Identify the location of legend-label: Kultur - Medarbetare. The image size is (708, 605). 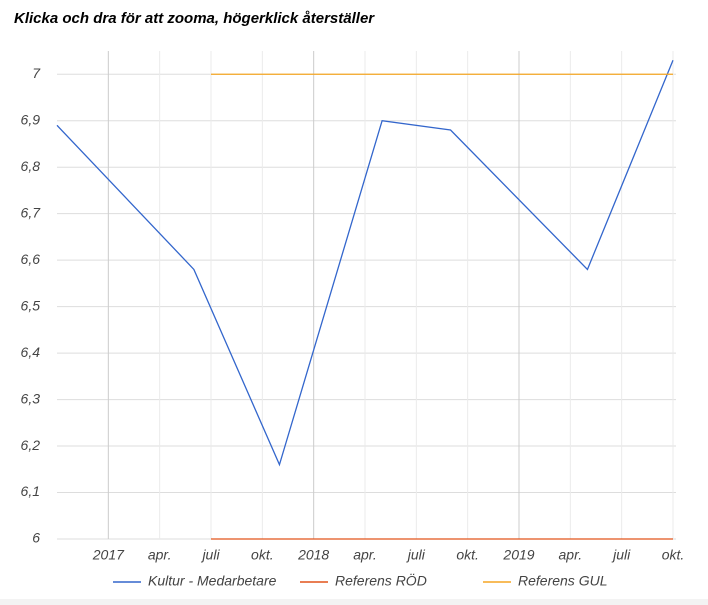
(212, 581).